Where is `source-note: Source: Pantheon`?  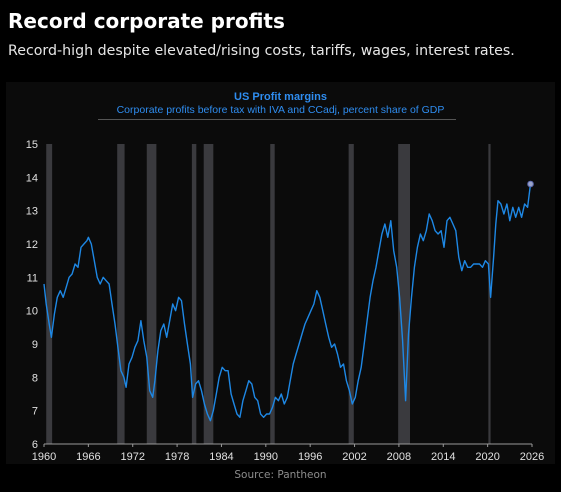
source-note: Source: Pantheon is located at coordinates (280, 475).